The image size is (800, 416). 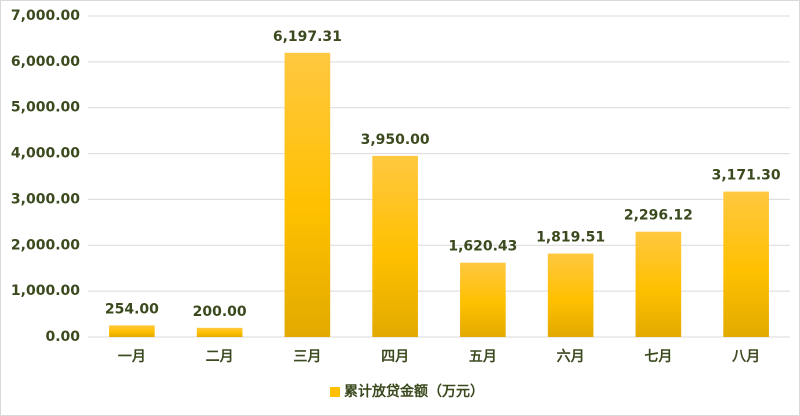 I want to click on y-tick-label: 1,000.00, so click(x=45, y=291).